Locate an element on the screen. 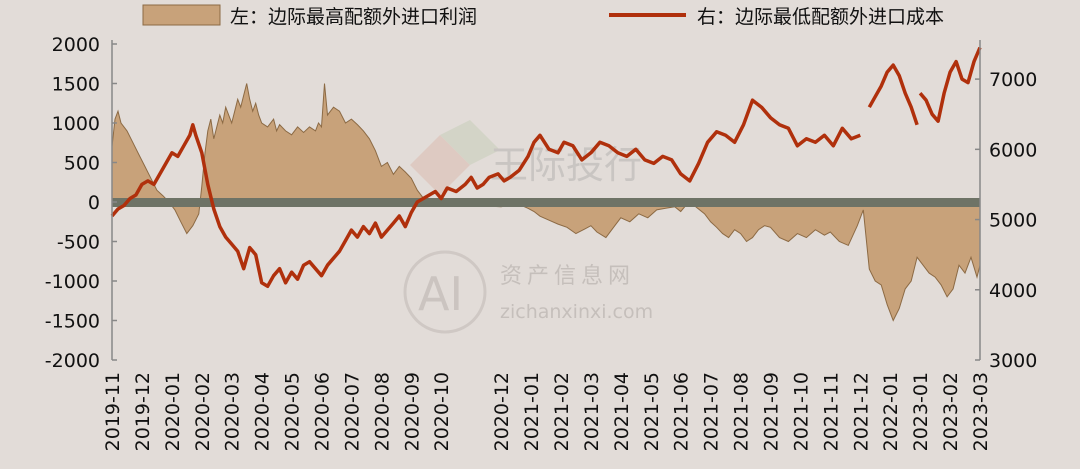 Image resolution: width=1080 pixels, height=469 pixels. x-axis-tick-label: 2021-06 is located at coordinates (682, 411).